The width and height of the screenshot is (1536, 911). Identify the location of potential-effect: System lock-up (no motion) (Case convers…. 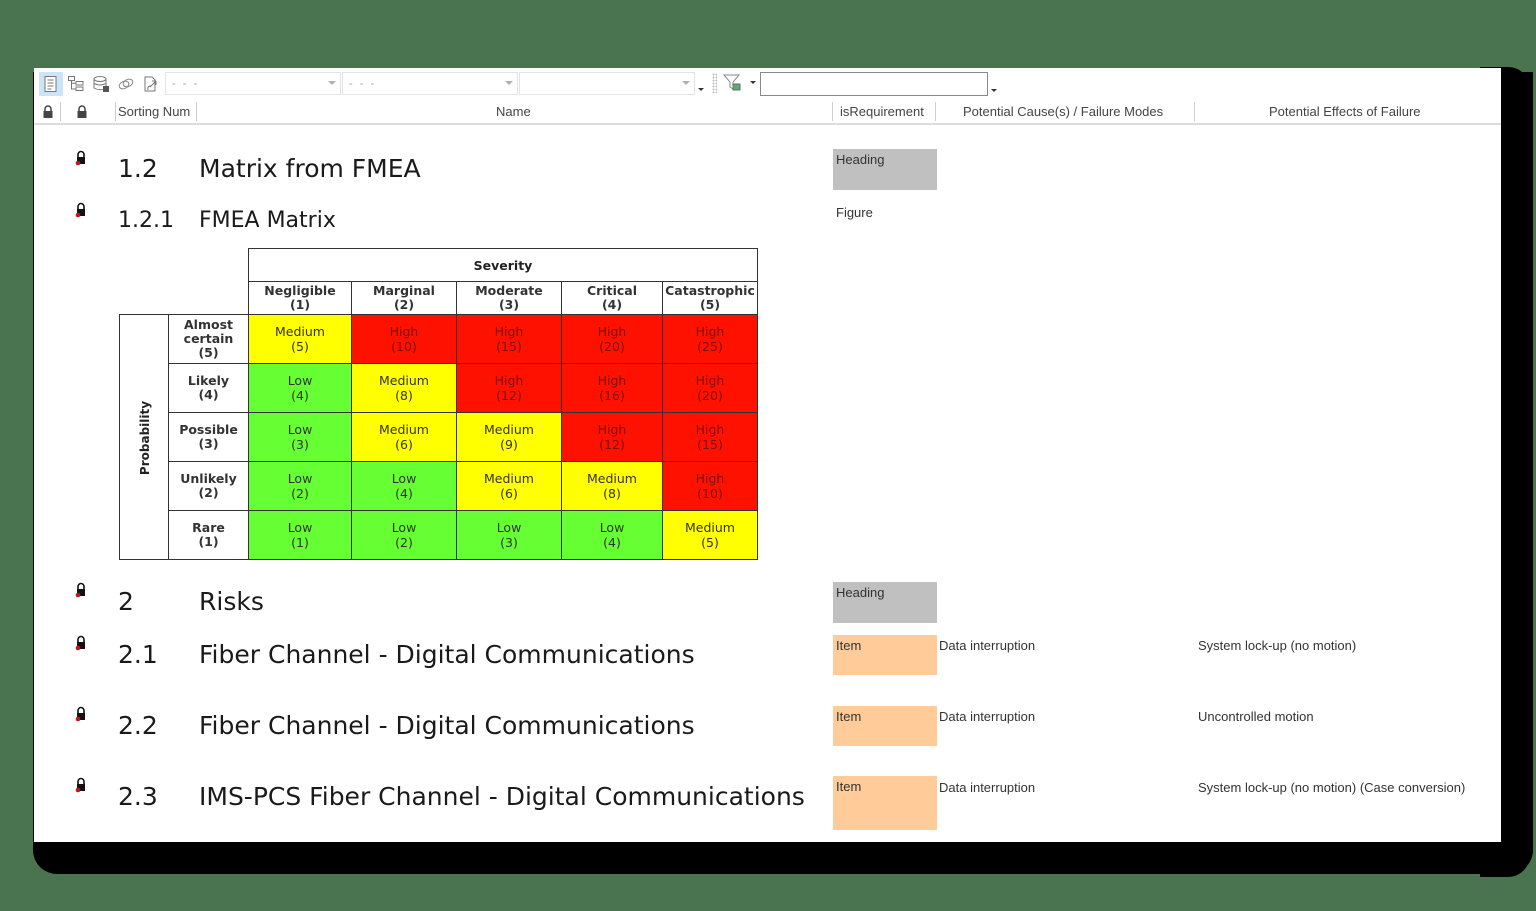
(1332, 787).